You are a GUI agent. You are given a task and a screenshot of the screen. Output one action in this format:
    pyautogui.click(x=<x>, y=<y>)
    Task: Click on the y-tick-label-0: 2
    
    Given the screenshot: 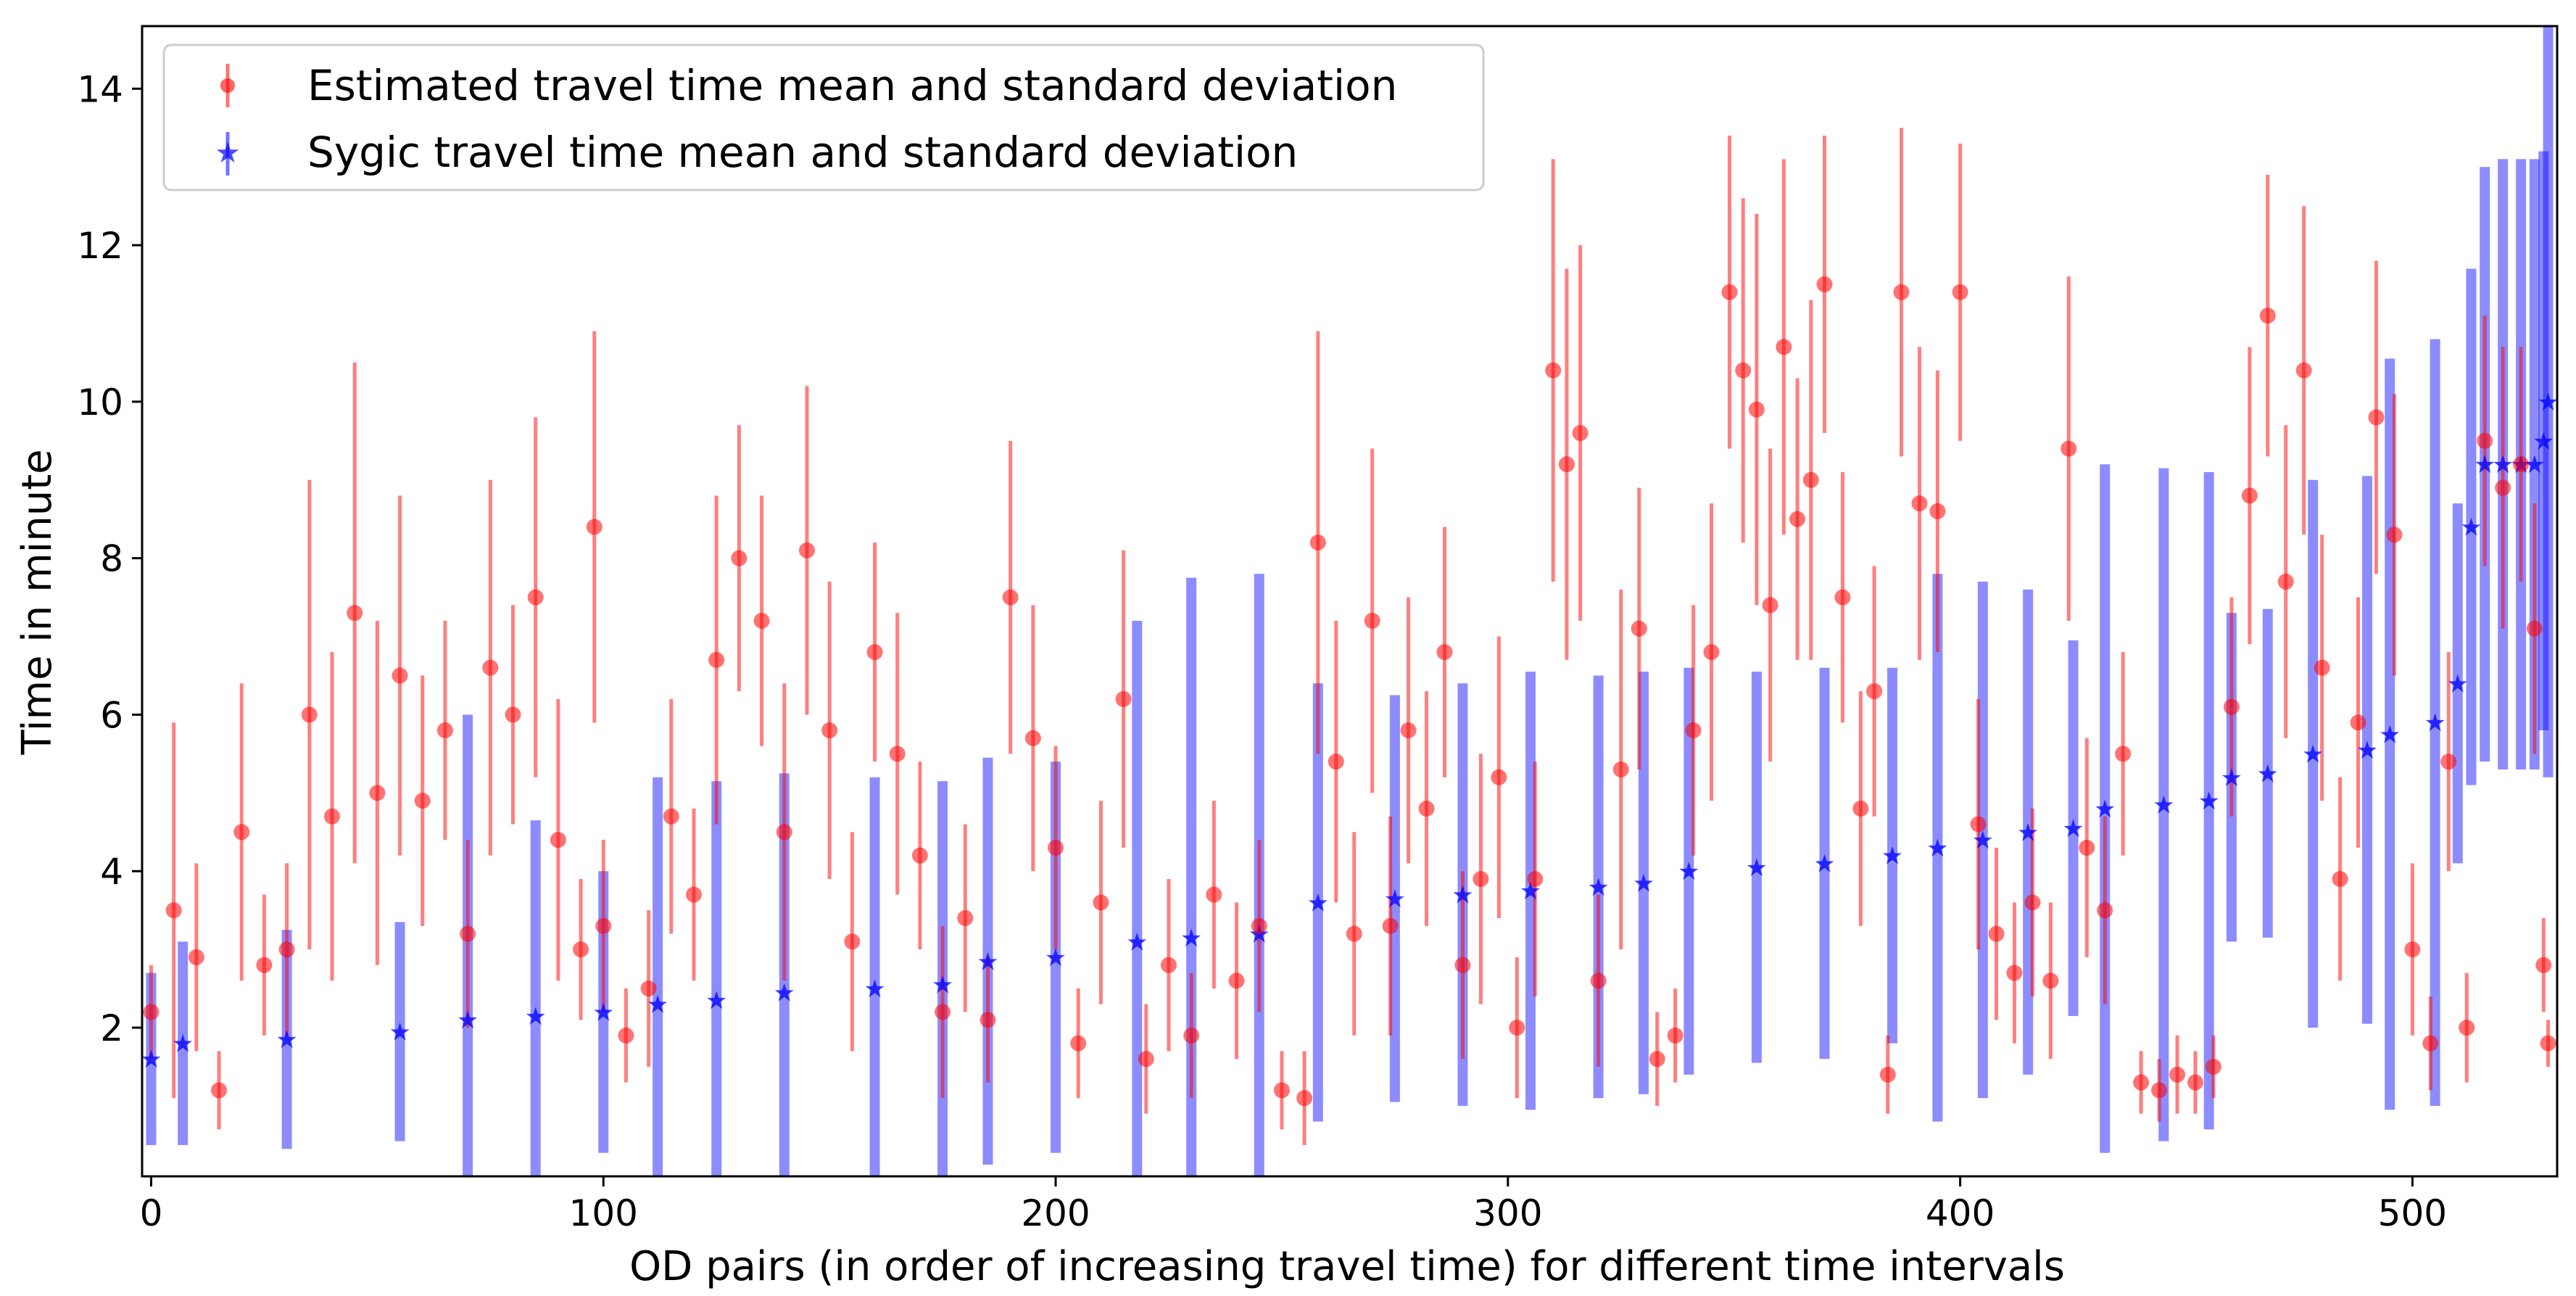 What is the action you would take?
    pyautogui.click(x=111, y=1028)
    